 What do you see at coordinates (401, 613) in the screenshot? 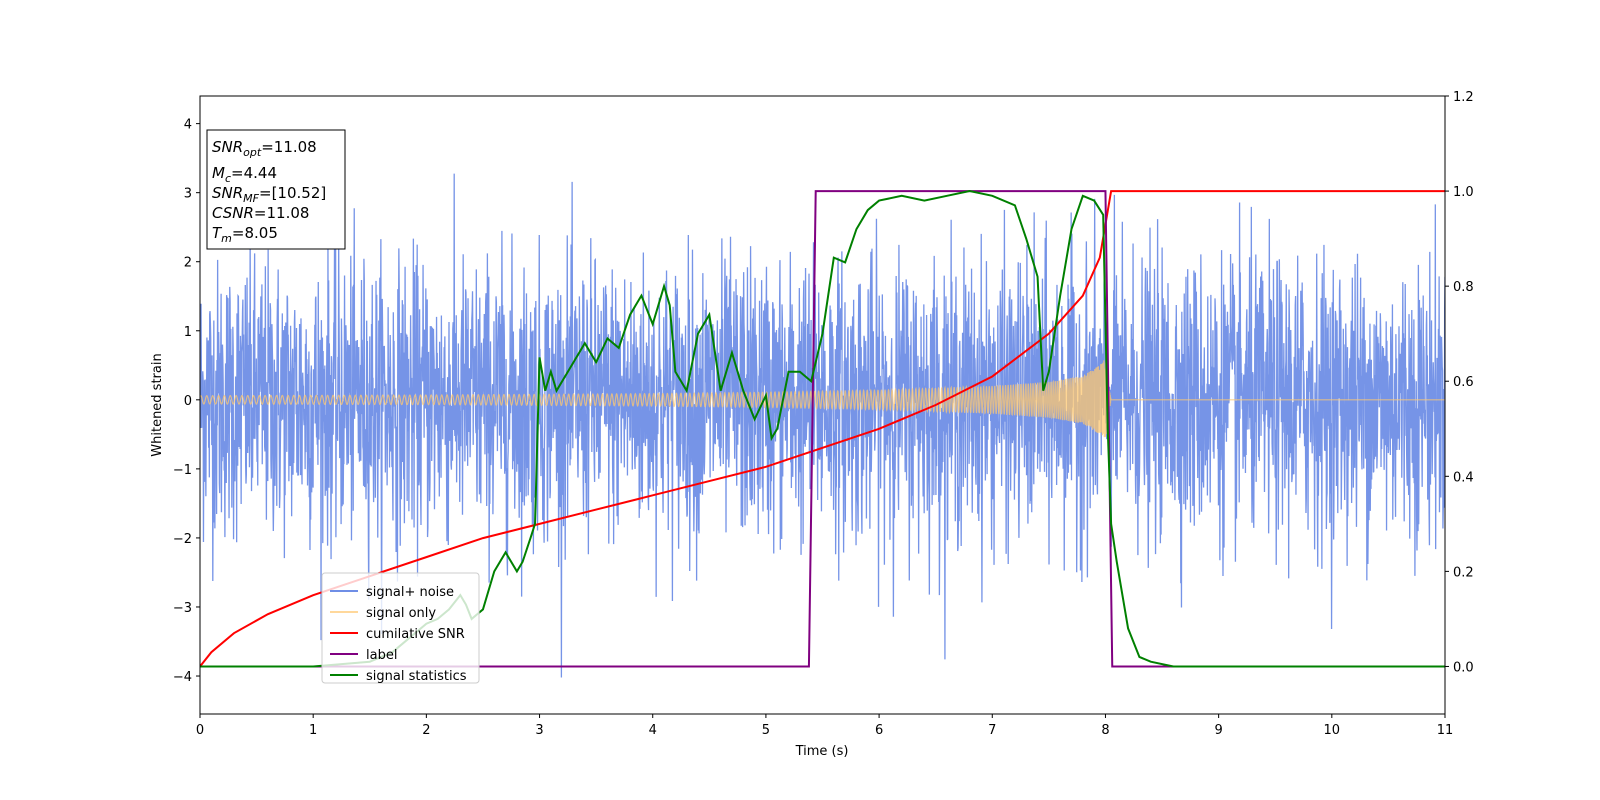
I see `legend-label-signal: signal only` at bounding box center [401, 613].